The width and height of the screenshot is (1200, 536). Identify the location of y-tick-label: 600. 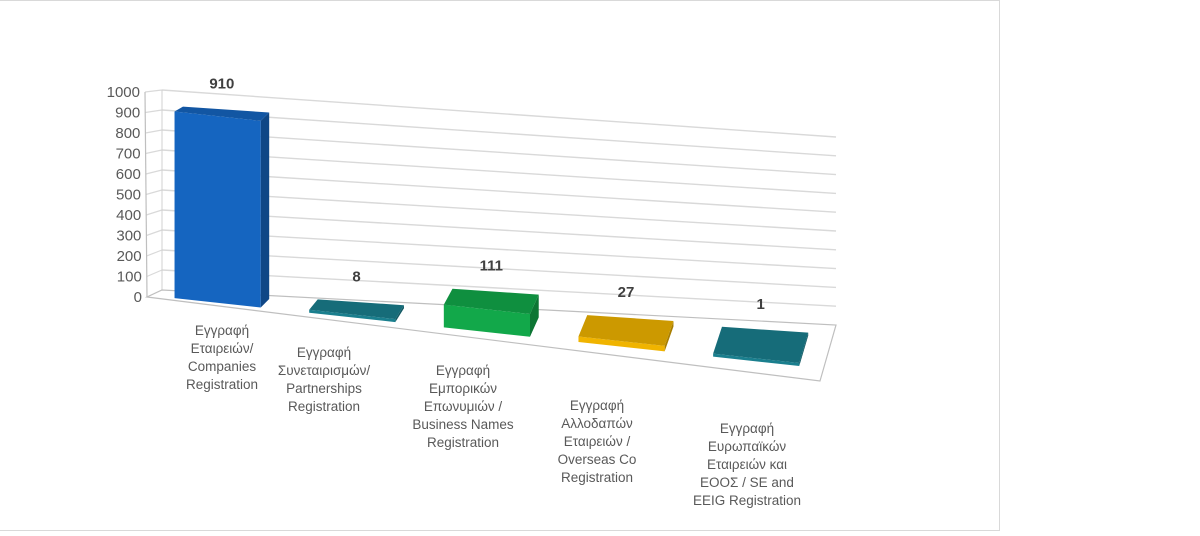
(128, 174).